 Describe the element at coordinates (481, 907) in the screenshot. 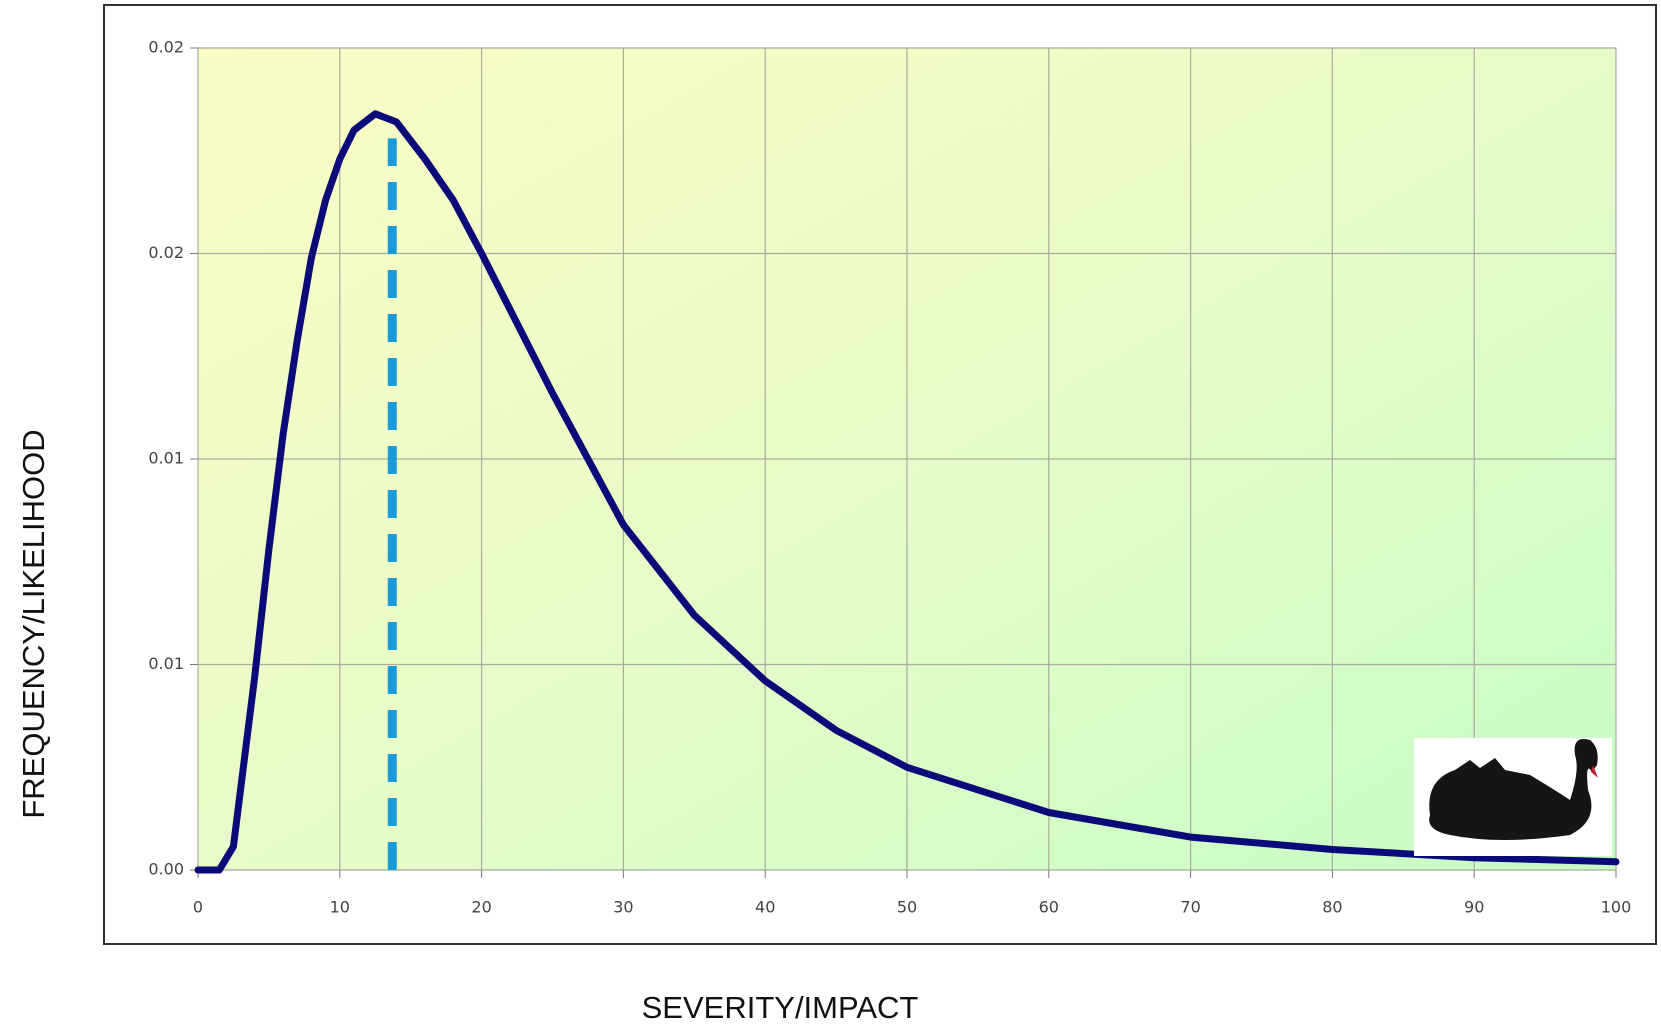

I see `x-tick-label: 20` at that location.